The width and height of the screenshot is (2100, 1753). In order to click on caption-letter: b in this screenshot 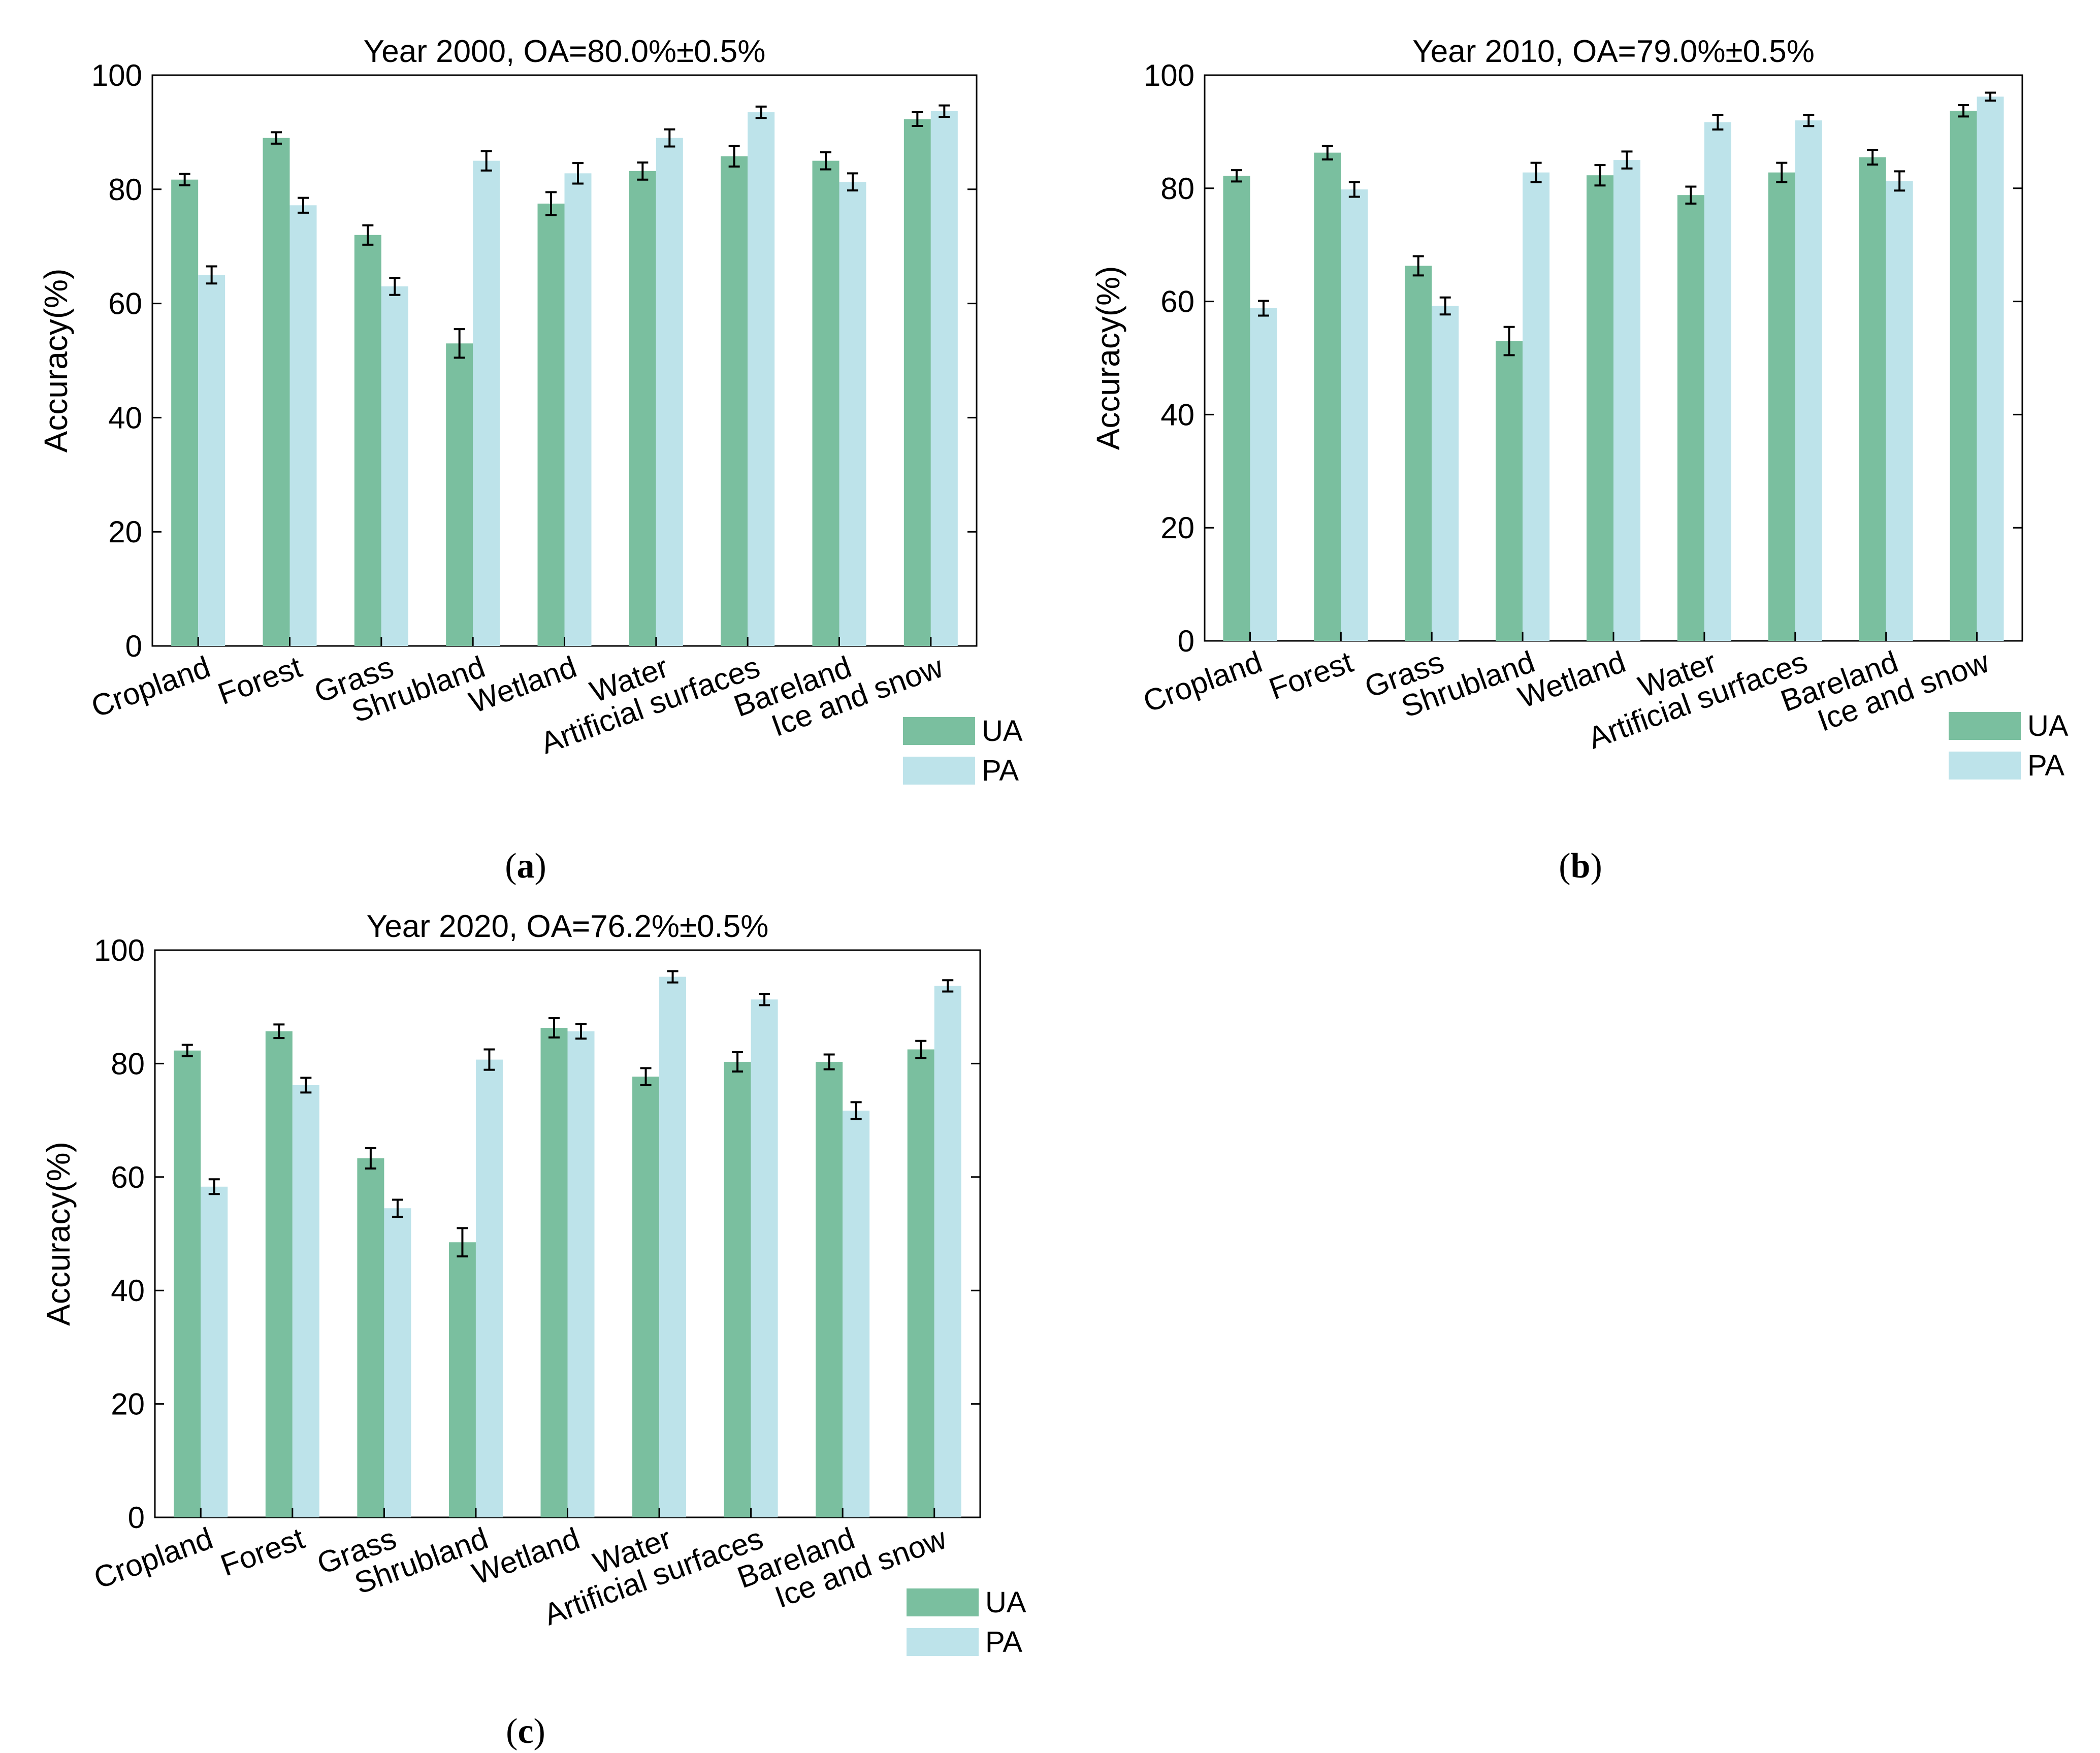, I will do `click(1581, 866)`.